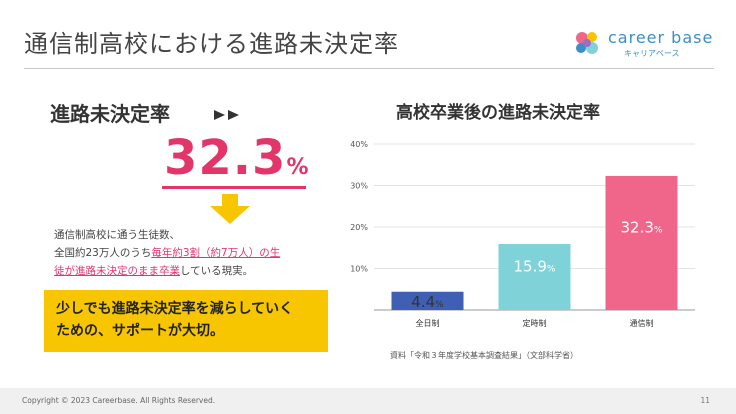 The height and width of the screenshot is (414, 736). What do you see at coordinates (211, 44) in the screenshot?
I see `slide-title: 通信制高校における進路未決定率` at bounding box center [211, 44].